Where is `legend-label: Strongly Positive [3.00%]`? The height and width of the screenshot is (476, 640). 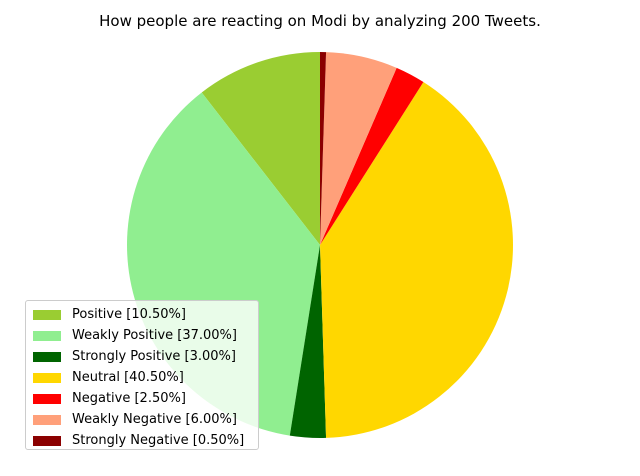 legend-label: Strongly Positive [3.00%] is located at coordinates (154, 356).